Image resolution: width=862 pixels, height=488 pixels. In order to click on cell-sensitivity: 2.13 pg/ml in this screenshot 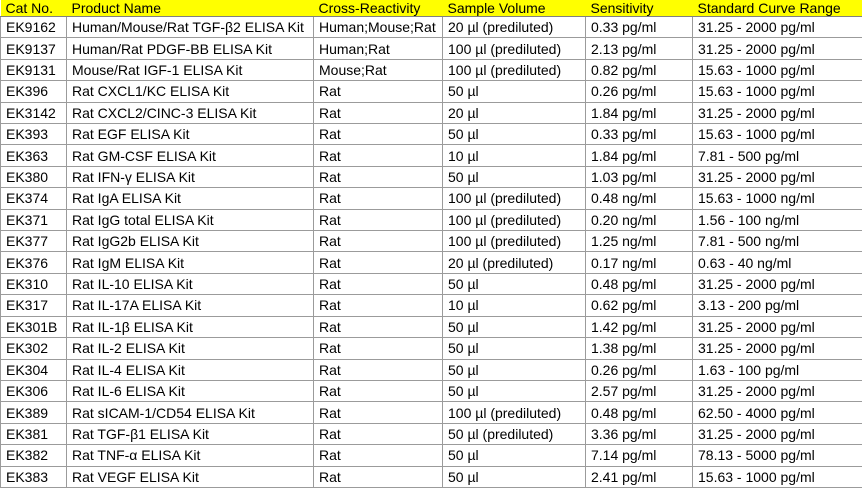, I will do `click(639, 48)`.